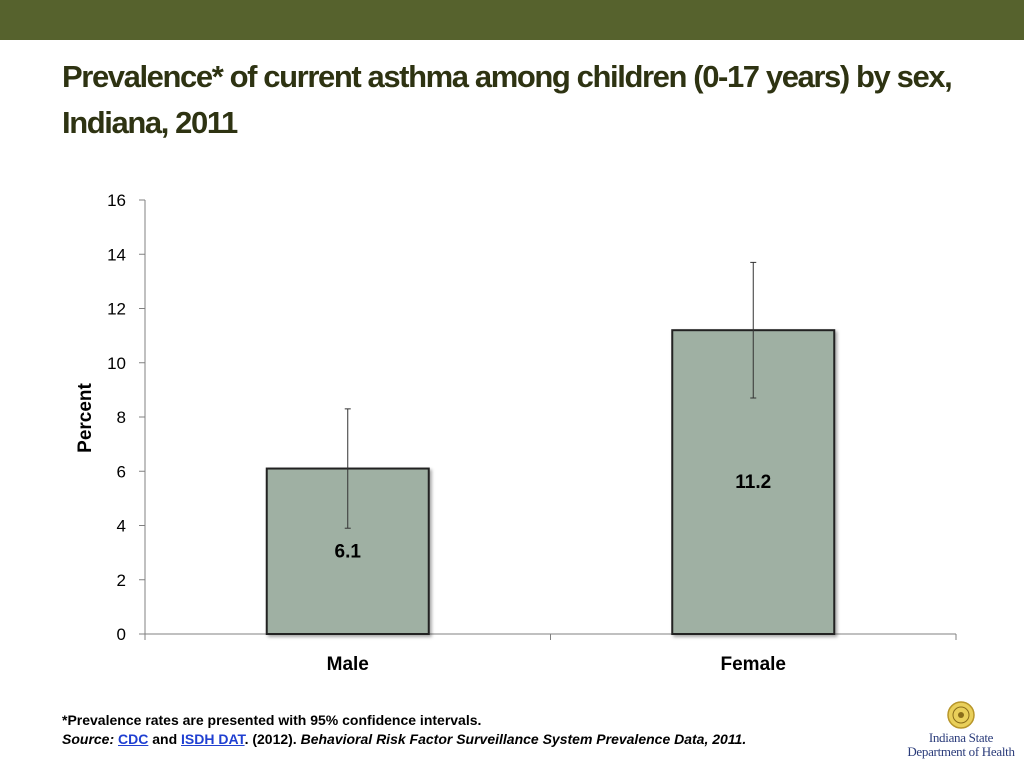 Image resolution: width=1024 pixels, height=768 pixels. What do you see at coordinates (213, 739) in the screenshot?
I see `isdh-dat-link: ISDH DAT` at bounding box center [213, 739].